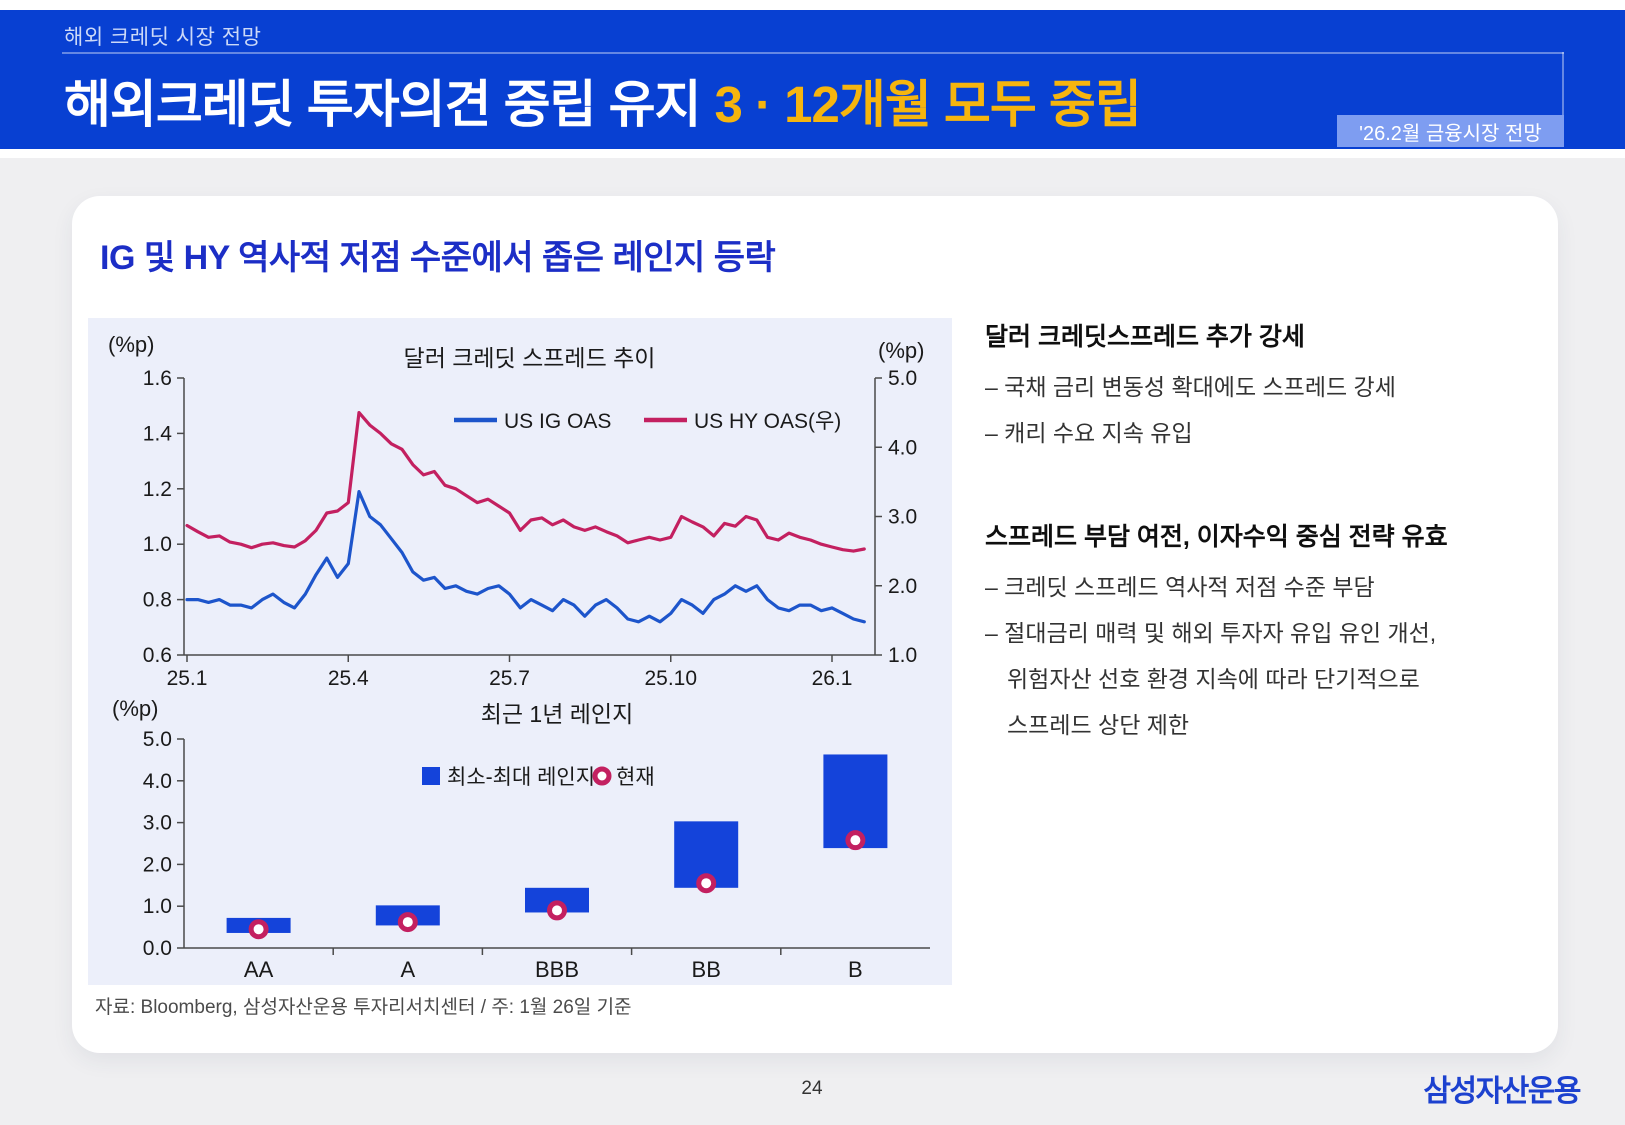 Image resolution: width=1625 pixels, height=1125 pixels. I want to click on right-tick-label: 4.0, so click(902, 447).